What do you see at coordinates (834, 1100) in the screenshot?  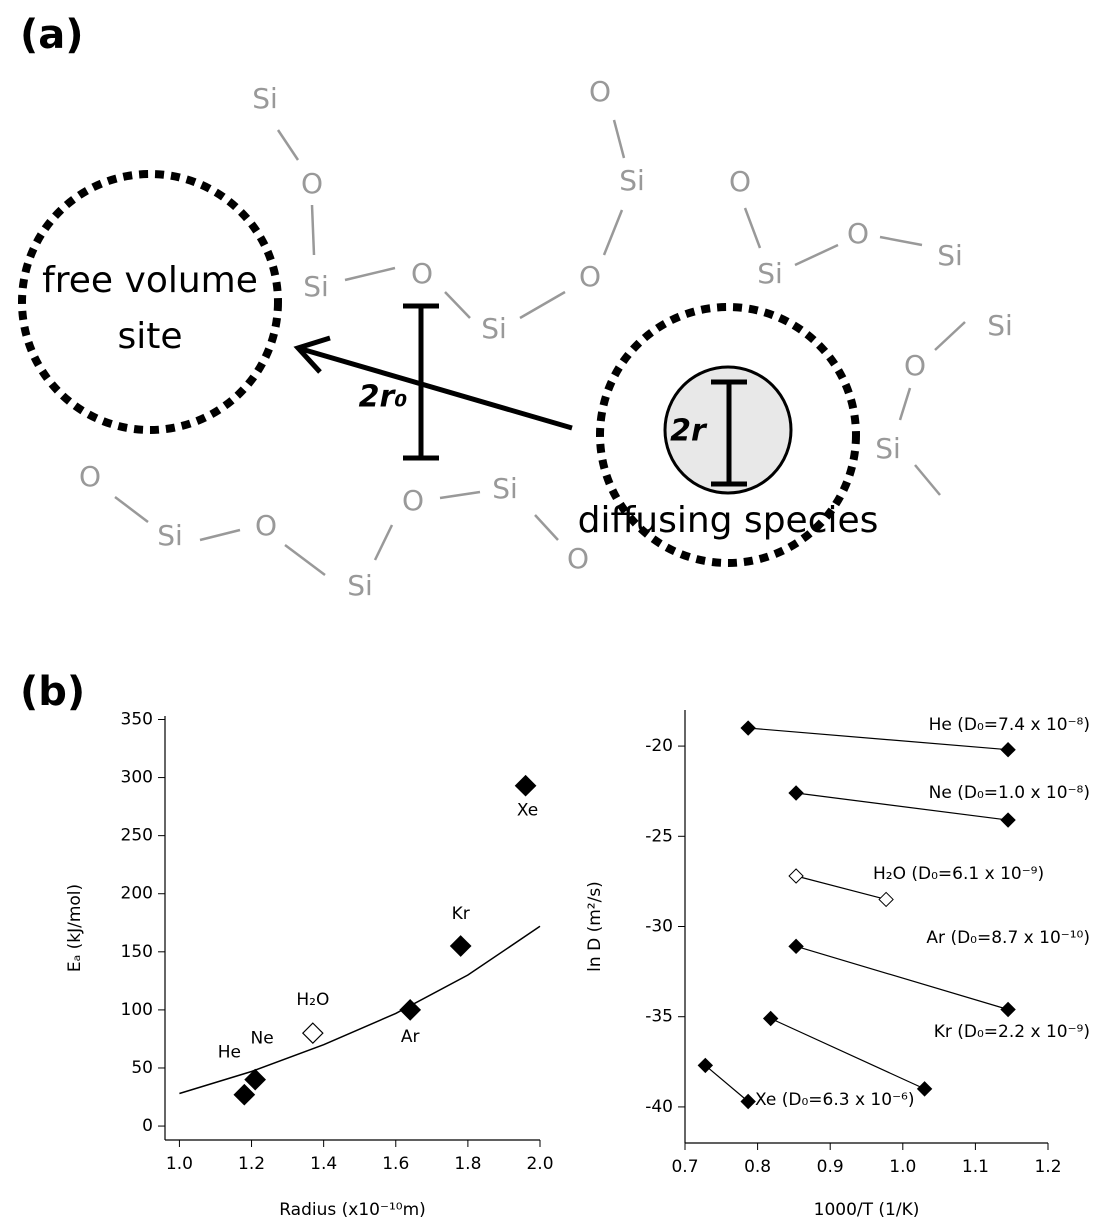 I see `series-label: Xe (D₀=6.3 x 10⁻⁶)` at bounding box center [834, 1100].